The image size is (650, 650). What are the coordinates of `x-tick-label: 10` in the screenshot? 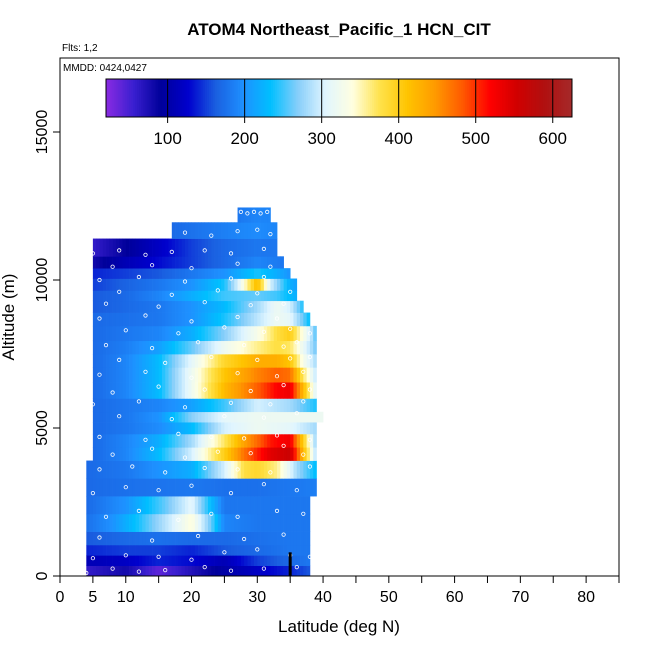 It's located at (126, 597).